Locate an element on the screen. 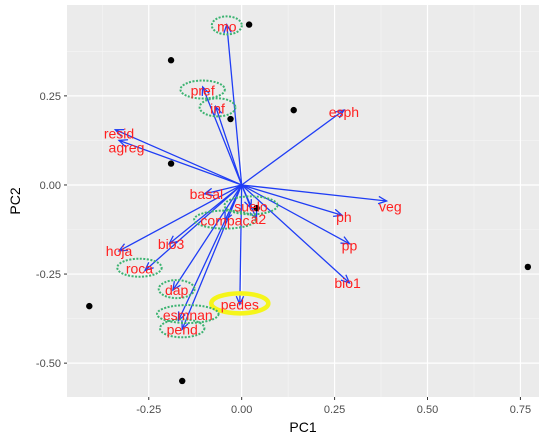 This screenshot has width=547, height=439. y-tick-label: -0.25 is located at coordinates (48, 275).